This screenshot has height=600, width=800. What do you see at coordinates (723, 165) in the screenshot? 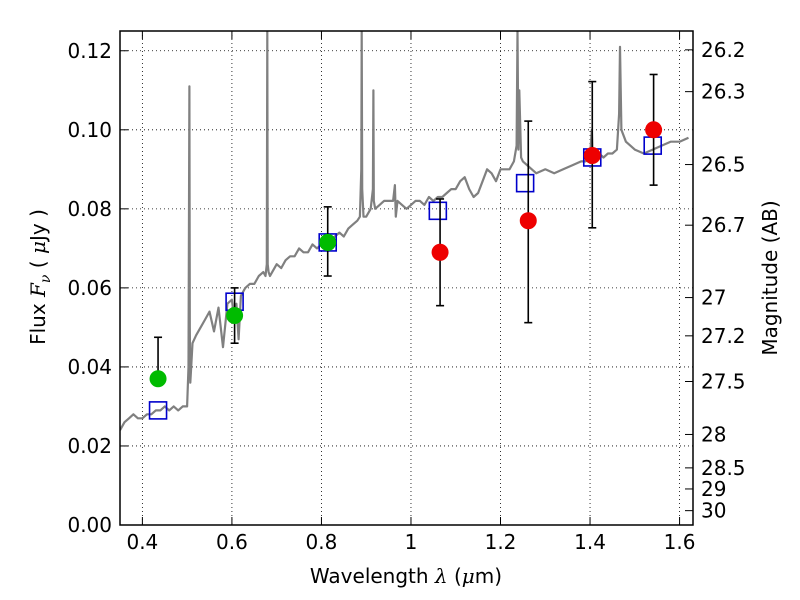
I see `magnitude-tick-label: 26.5` at bounding box center [723, 165].